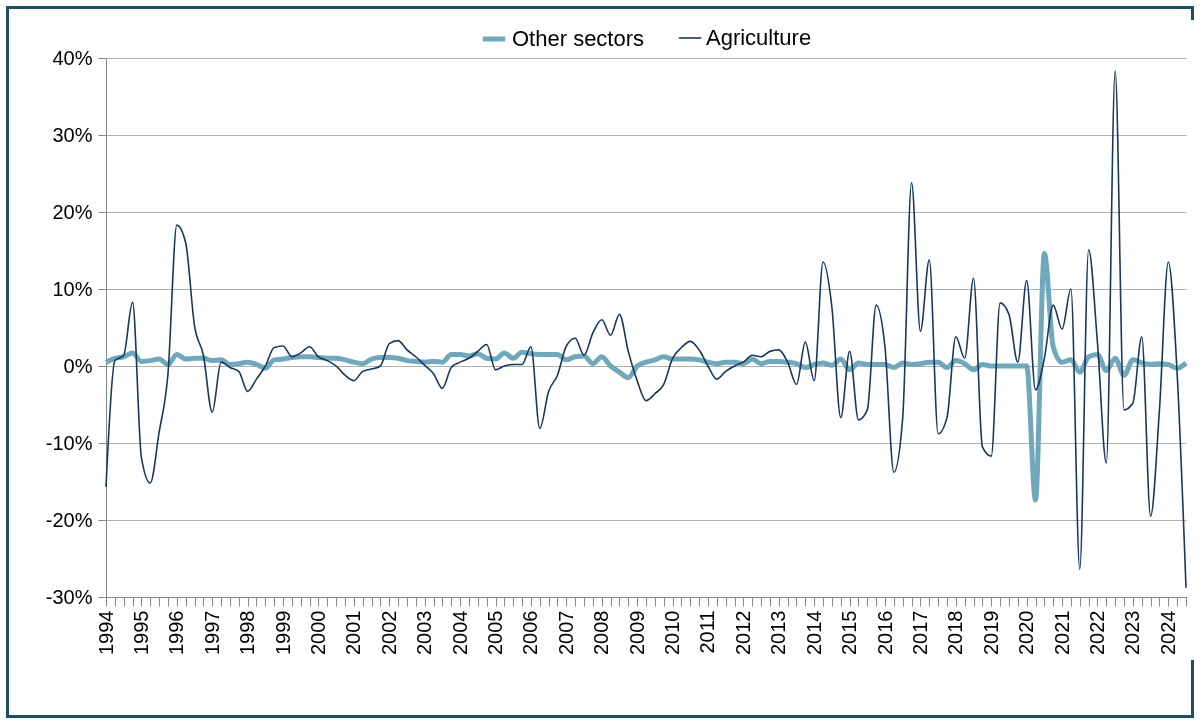 The height and width of the screenshot is (722, 1204). Describe the element at coordinates (69, 596) in the screenshot. I see `y-tick-label: -30%` at that location.